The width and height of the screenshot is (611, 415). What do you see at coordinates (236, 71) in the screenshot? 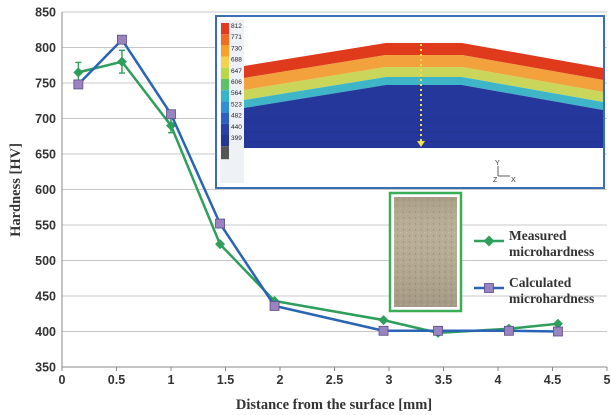
I see `colorbar-tick-label: 647` at bounding box center [236, 71].